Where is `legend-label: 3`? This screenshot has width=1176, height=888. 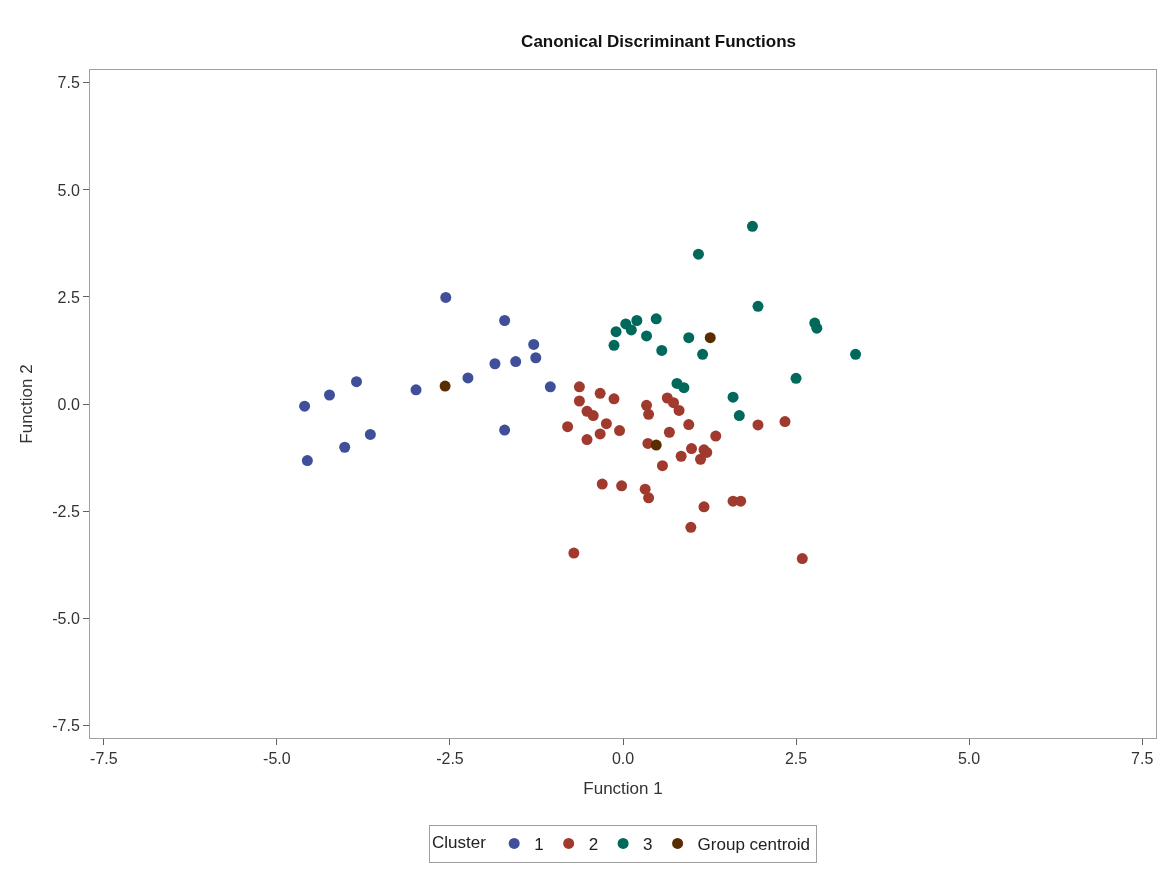 legend-label: 3 is located at coordinates (648, 845).